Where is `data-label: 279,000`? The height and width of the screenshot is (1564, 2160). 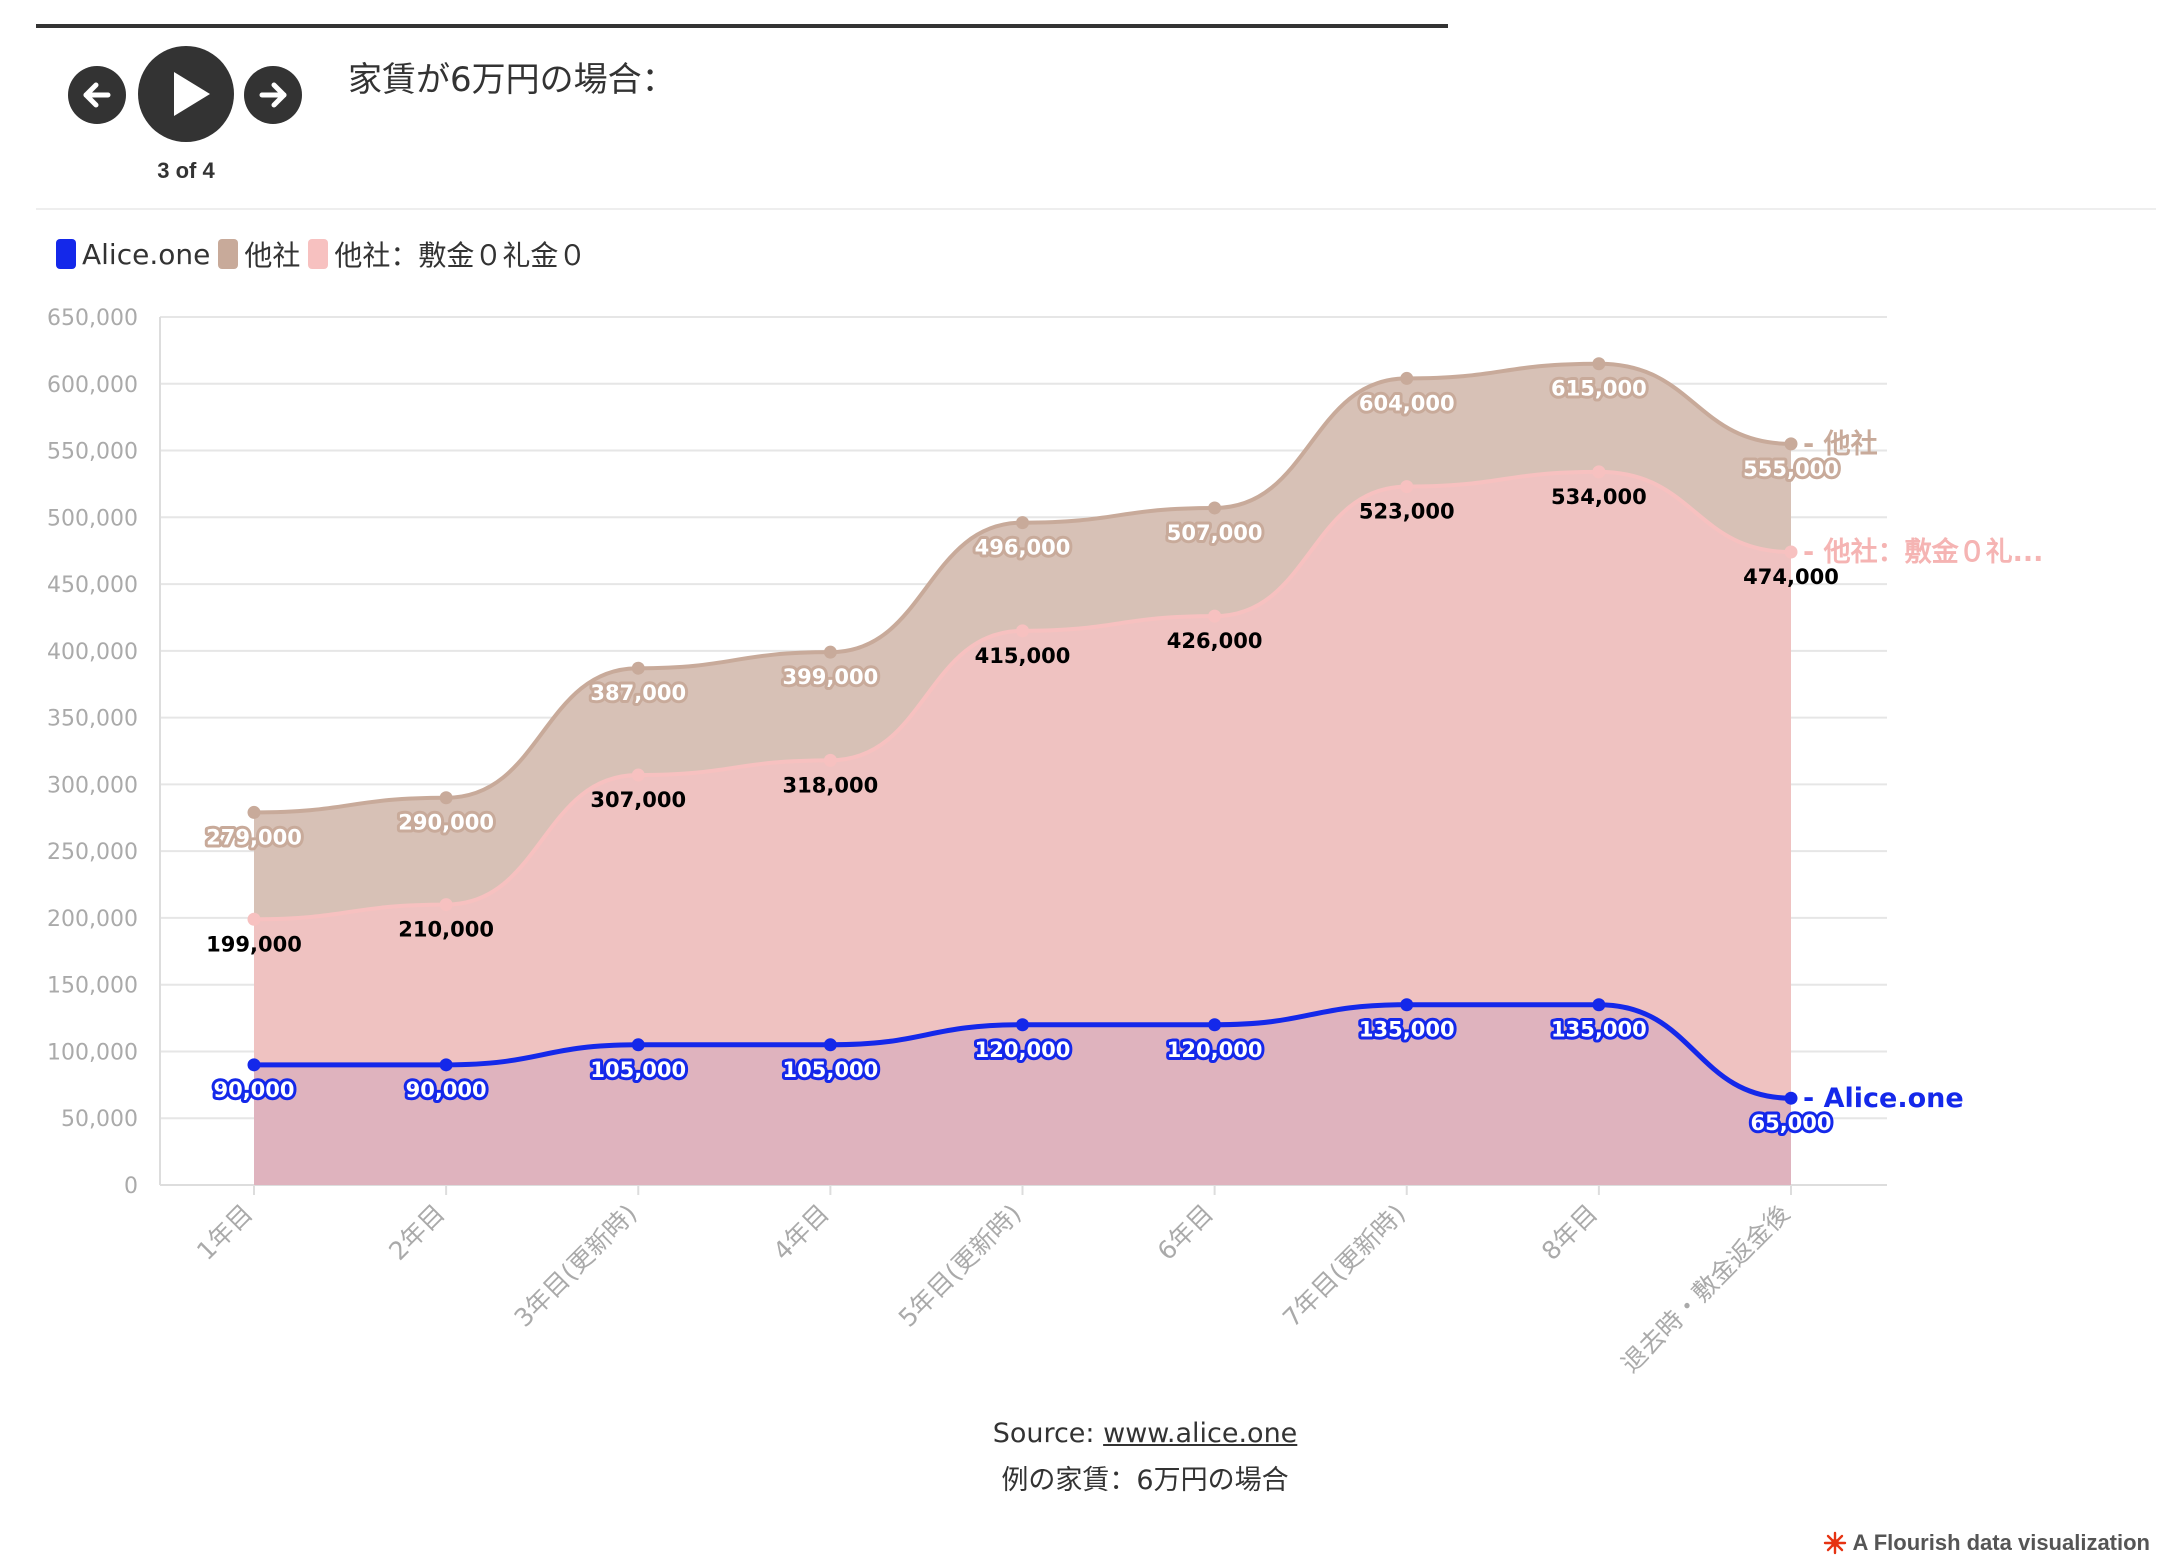 data-label: 279,000 is located at coordinates (254, 837).